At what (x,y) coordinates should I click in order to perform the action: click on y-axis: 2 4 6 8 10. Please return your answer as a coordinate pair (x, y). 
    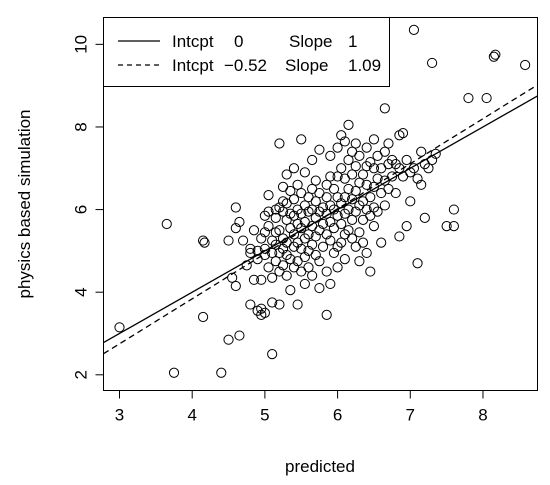
    Looking at the image, I should click on (88, 207).